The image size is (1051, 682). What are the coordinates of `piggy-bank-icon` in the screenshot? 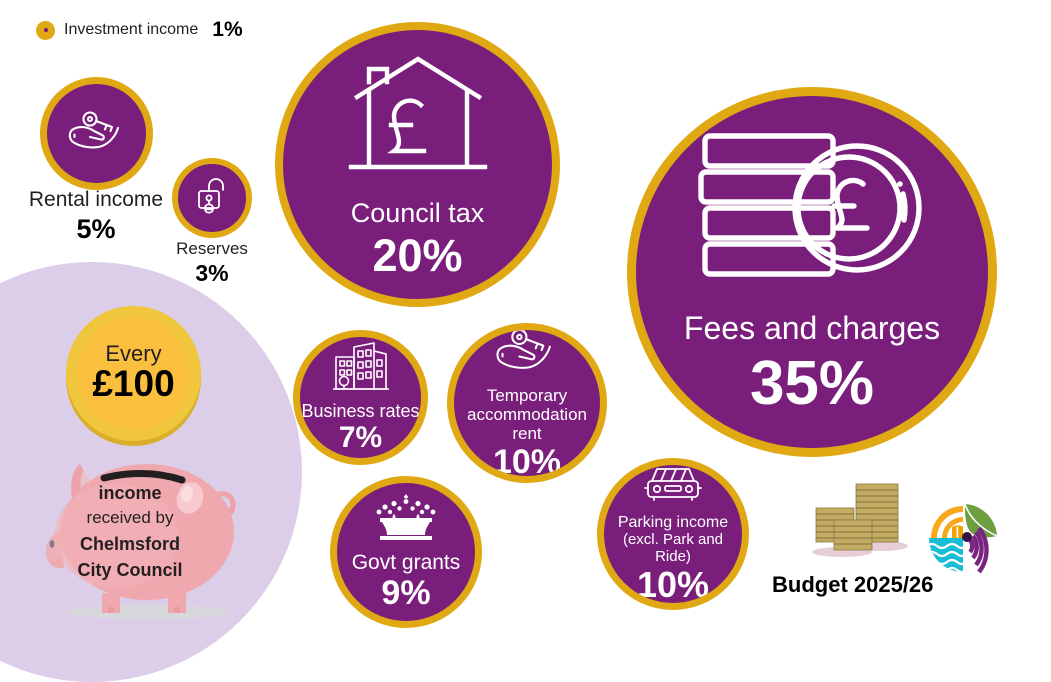 It's located at (147, 530).